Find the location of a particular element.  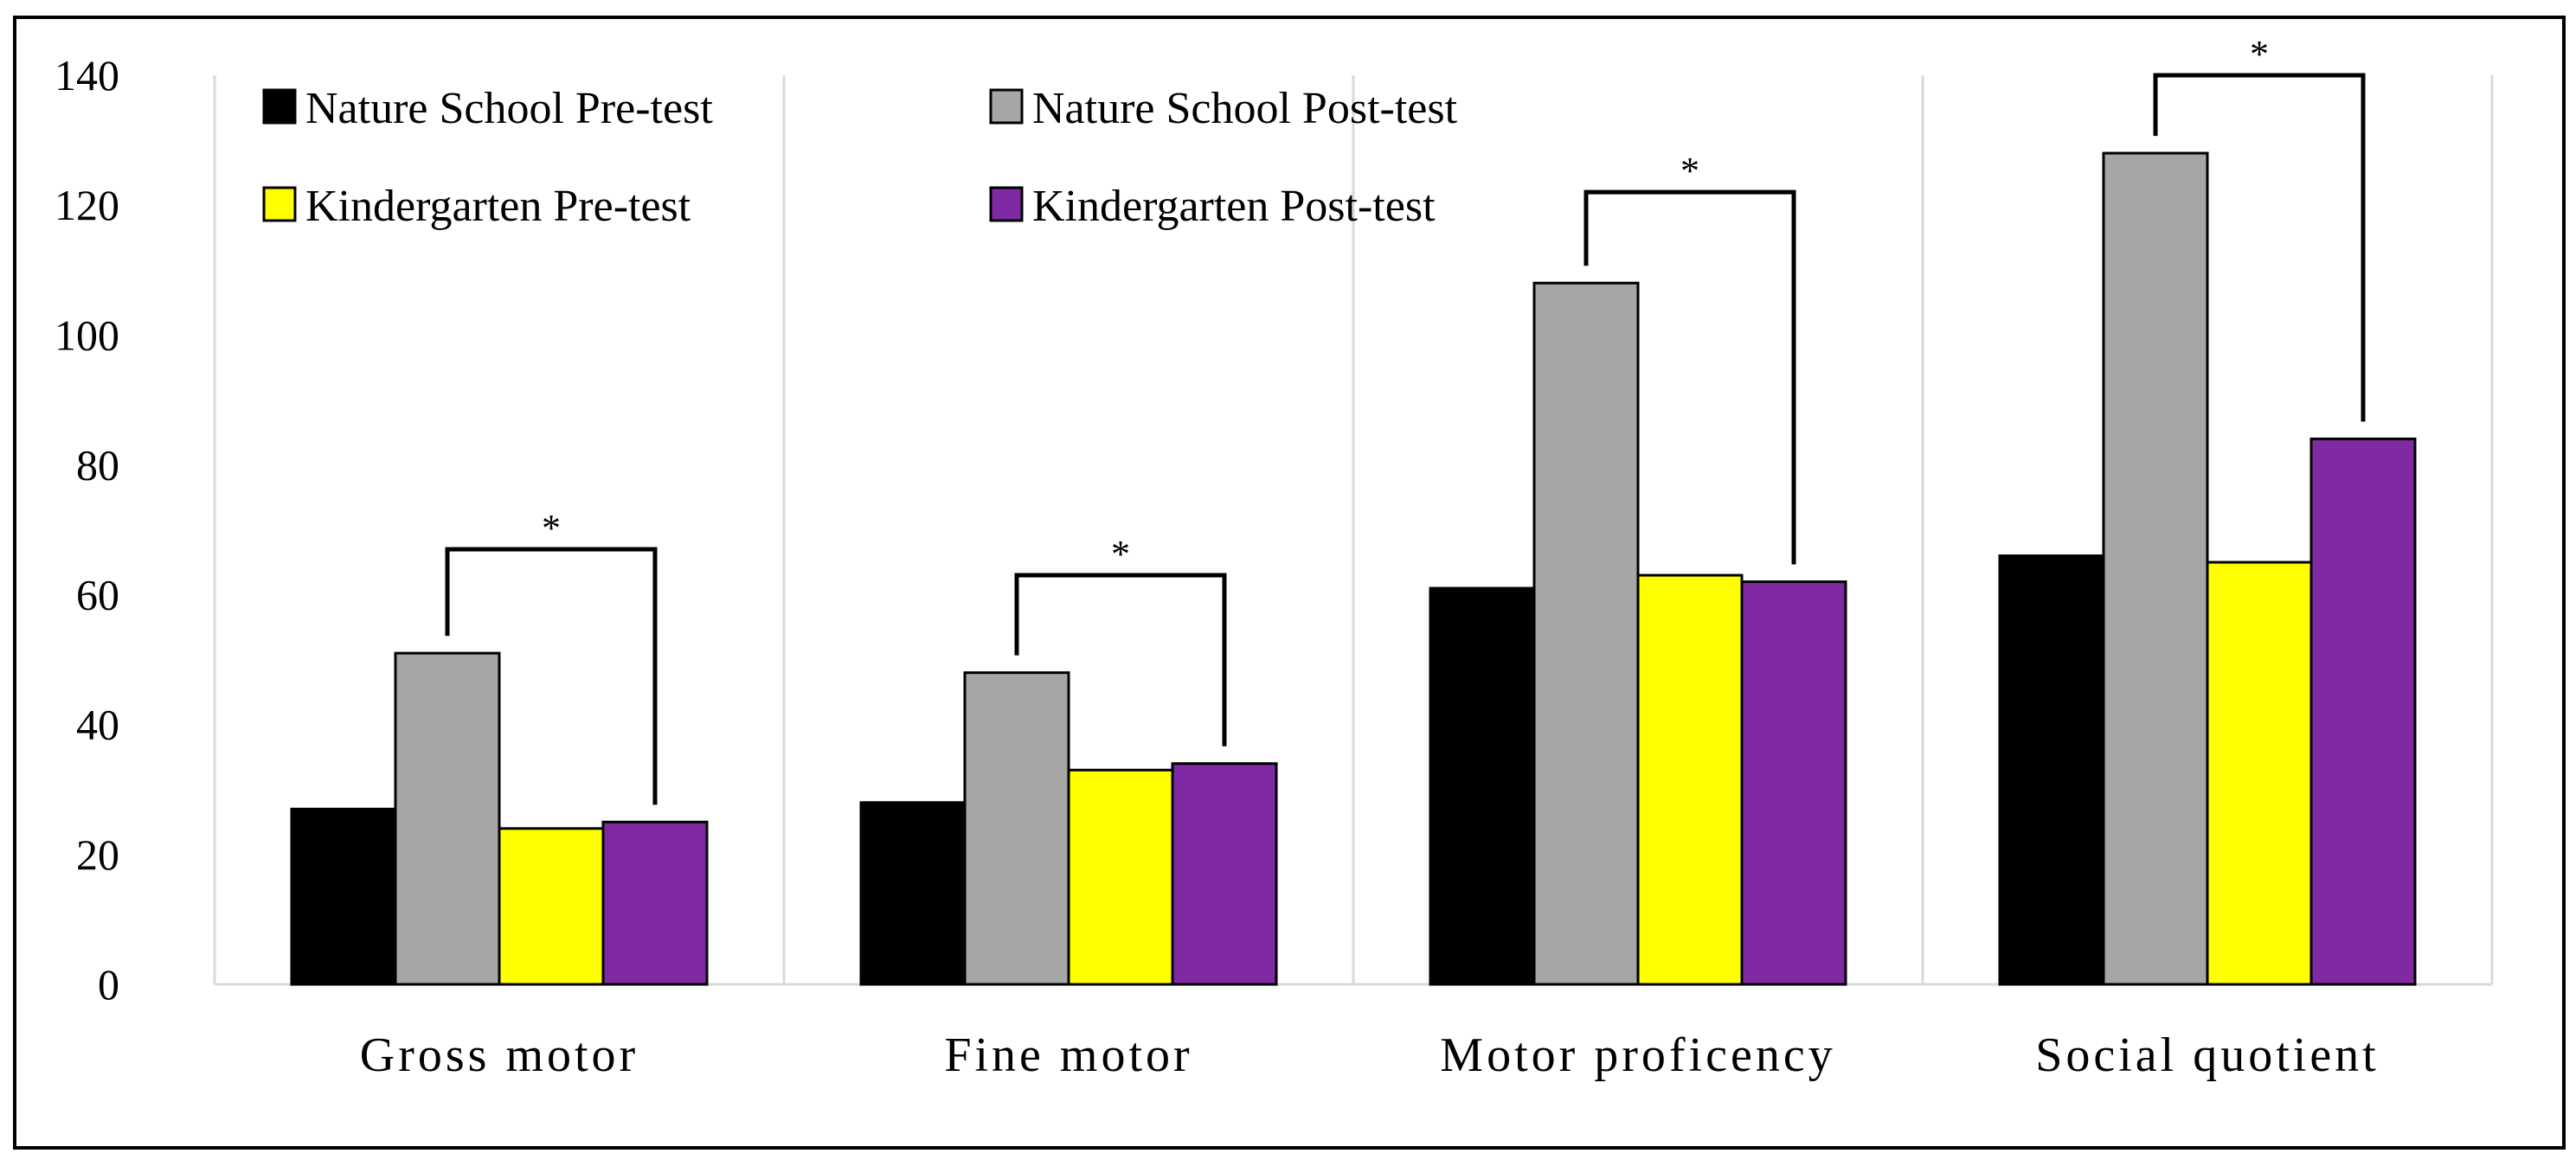

x-category-label: Social quotient is located at coordinates (2207, 1055).